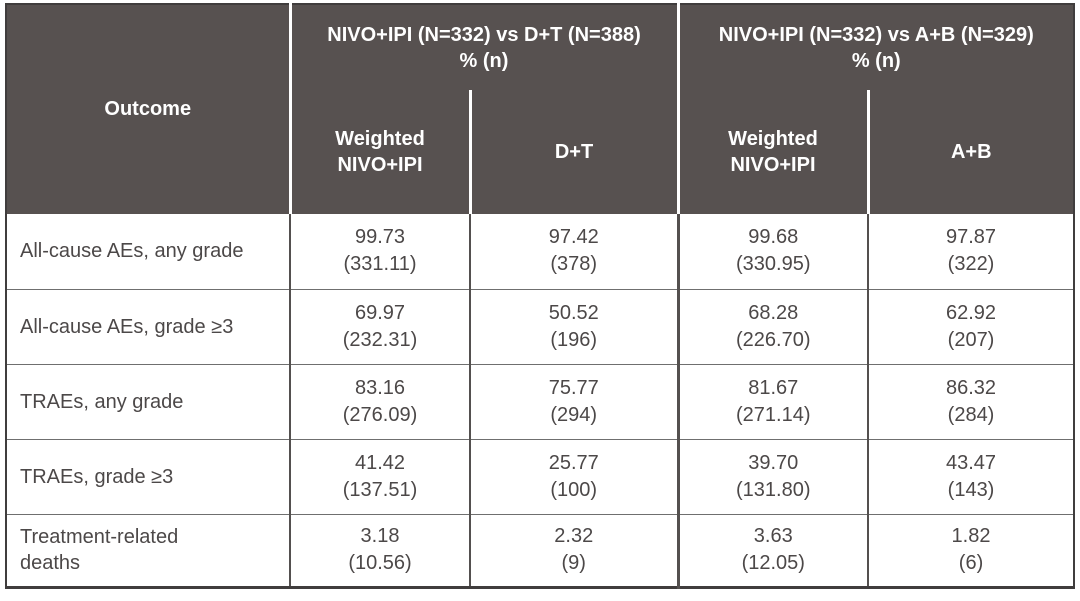  I want to click on n-value: (226.70), so click(773, 339).